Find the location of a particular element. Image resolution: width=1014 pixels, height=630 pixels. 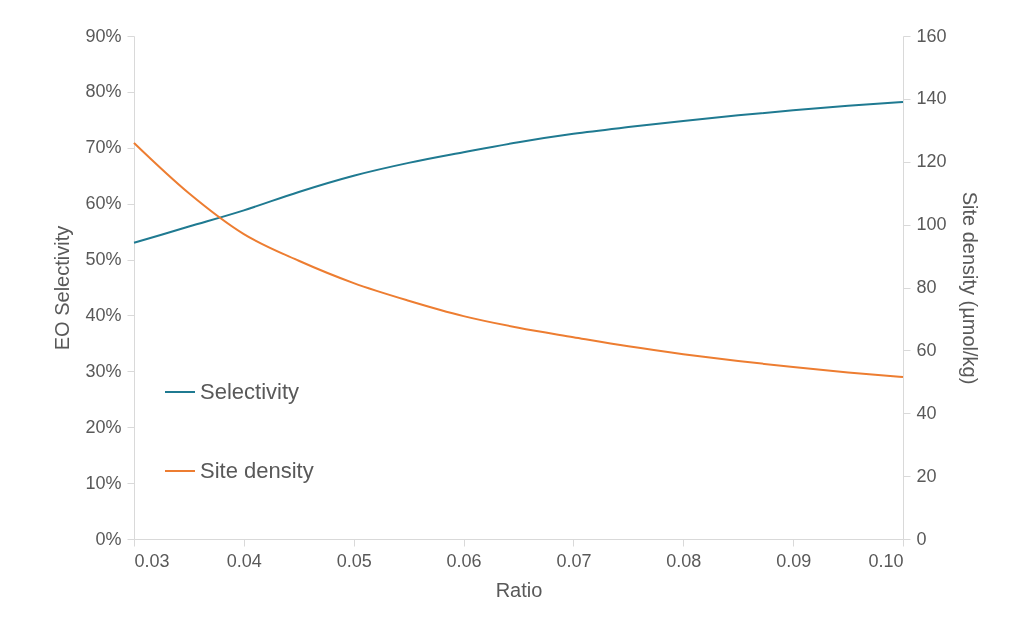

y-tick-label: 40% is located at coordinates (103, 314).